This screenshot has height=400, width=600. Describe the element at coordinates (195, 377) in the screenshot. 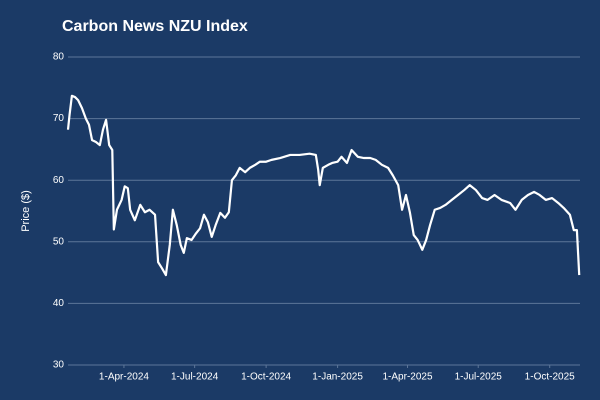

I see `x-tick-label: 1-Jul-2024` at that location.